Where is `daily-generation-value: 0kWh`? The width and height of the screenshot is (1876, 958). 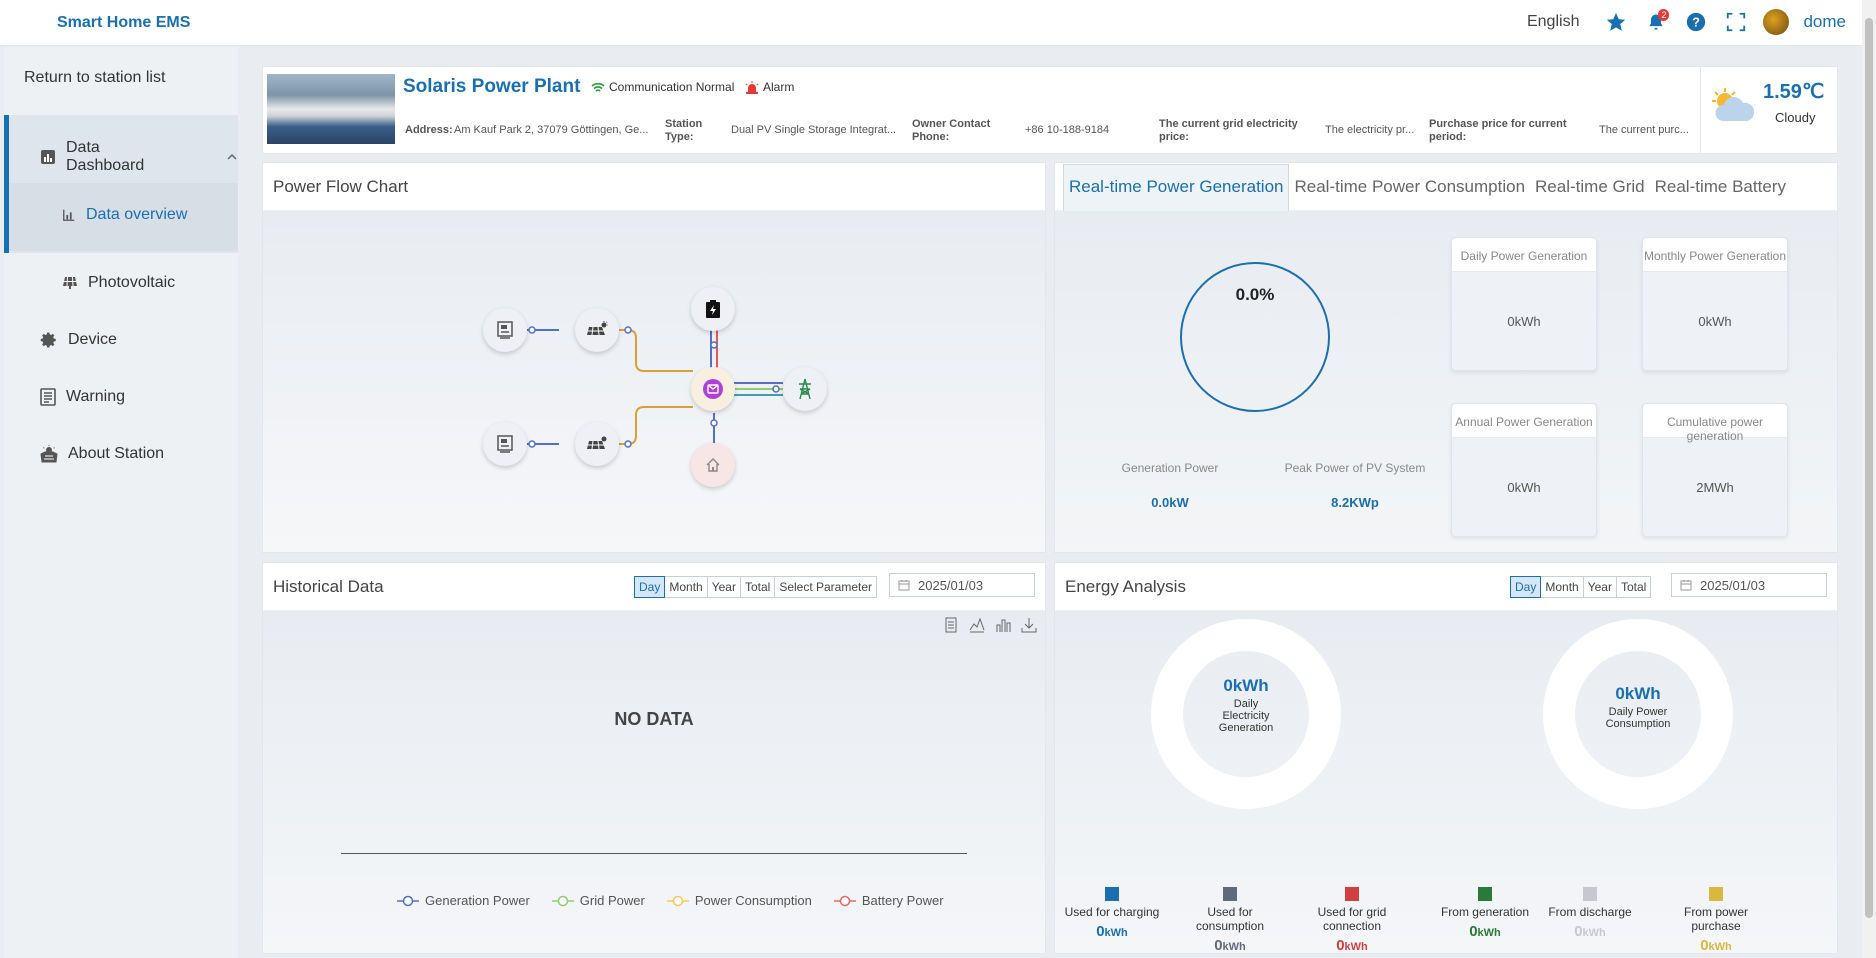 daily-generation-value: 0kWh is located at coordinates (1246, 685).